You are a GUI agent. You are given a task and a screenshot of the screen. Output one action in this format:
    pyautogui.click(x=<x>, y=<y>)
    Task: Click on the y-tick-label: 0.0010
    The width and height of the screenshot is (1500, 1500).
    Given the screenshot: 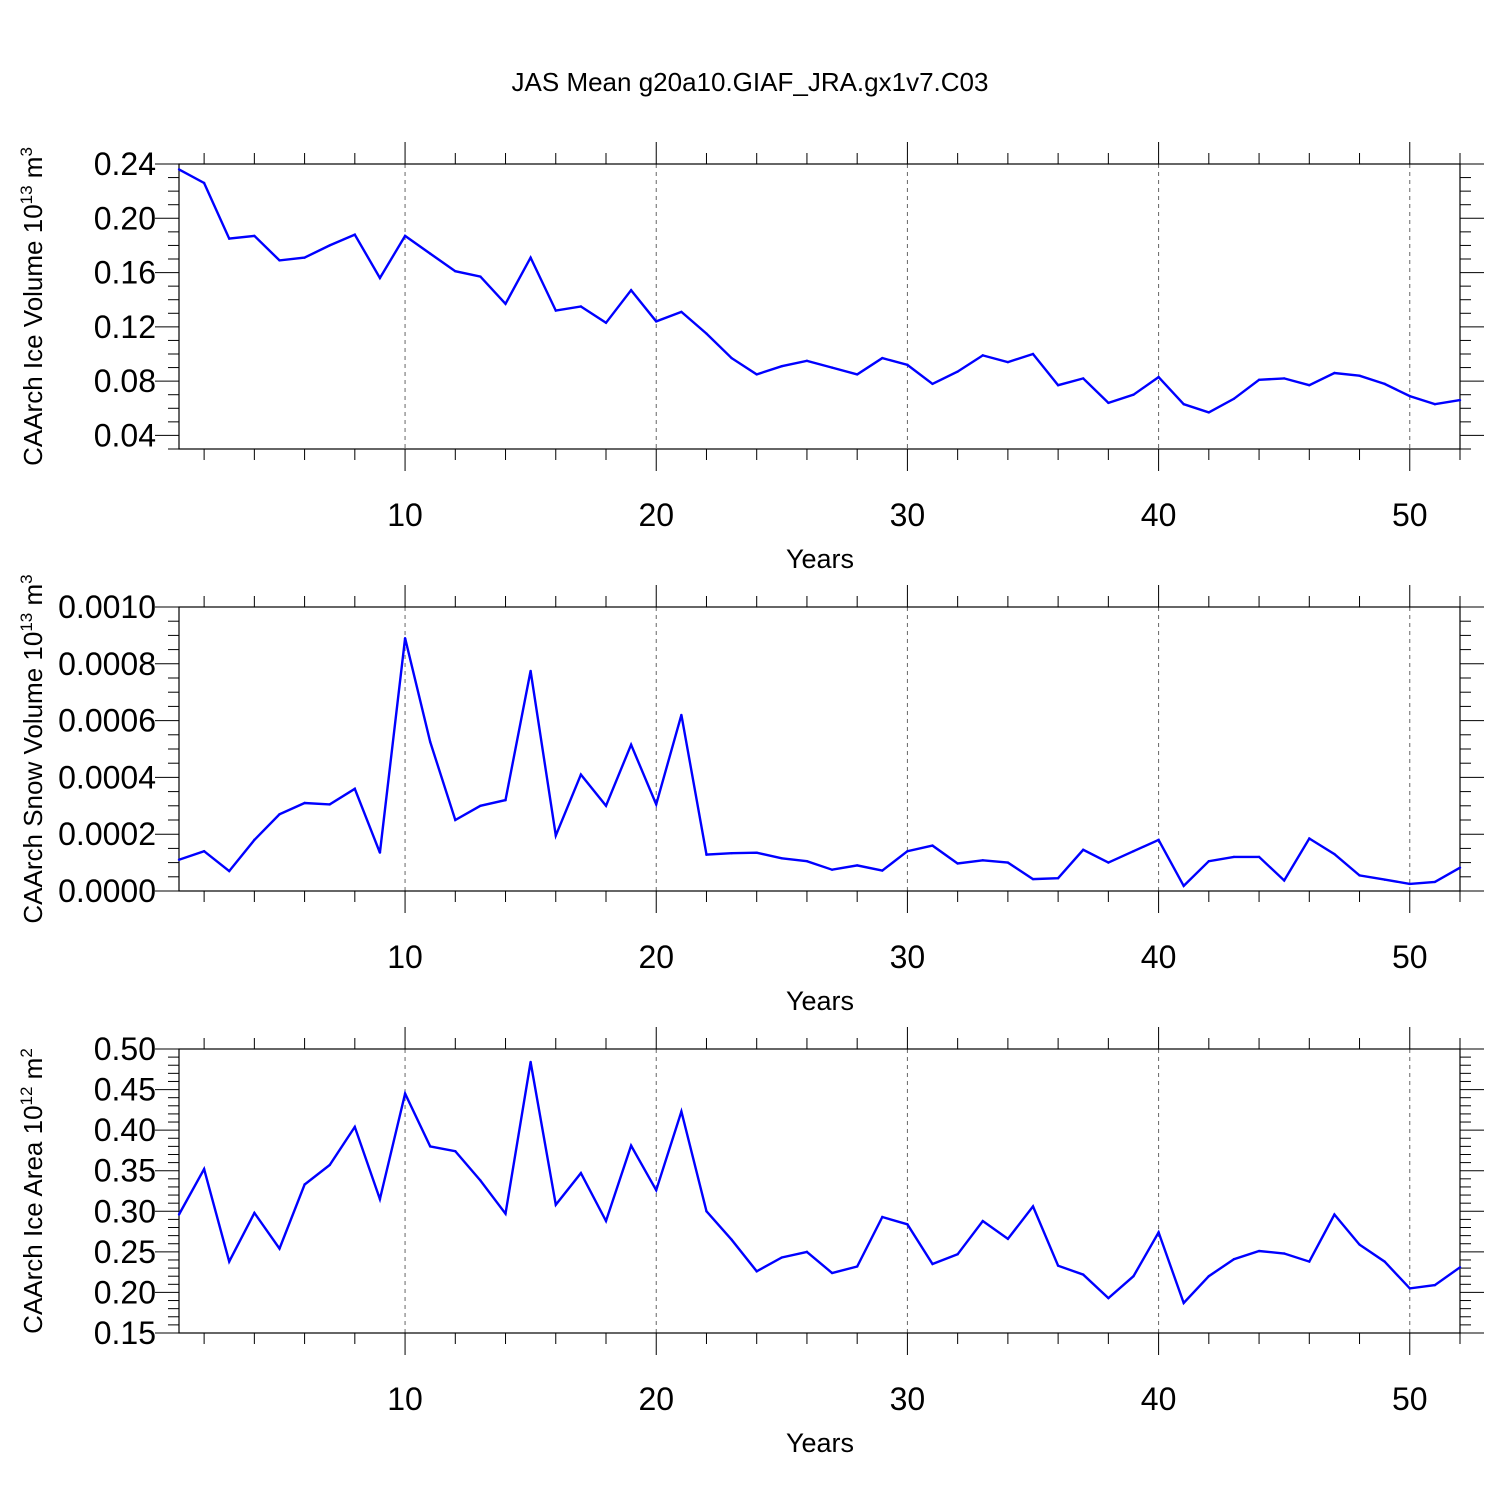 What is the action you would take?
    pyautogui.click(x=107, y=607)
    